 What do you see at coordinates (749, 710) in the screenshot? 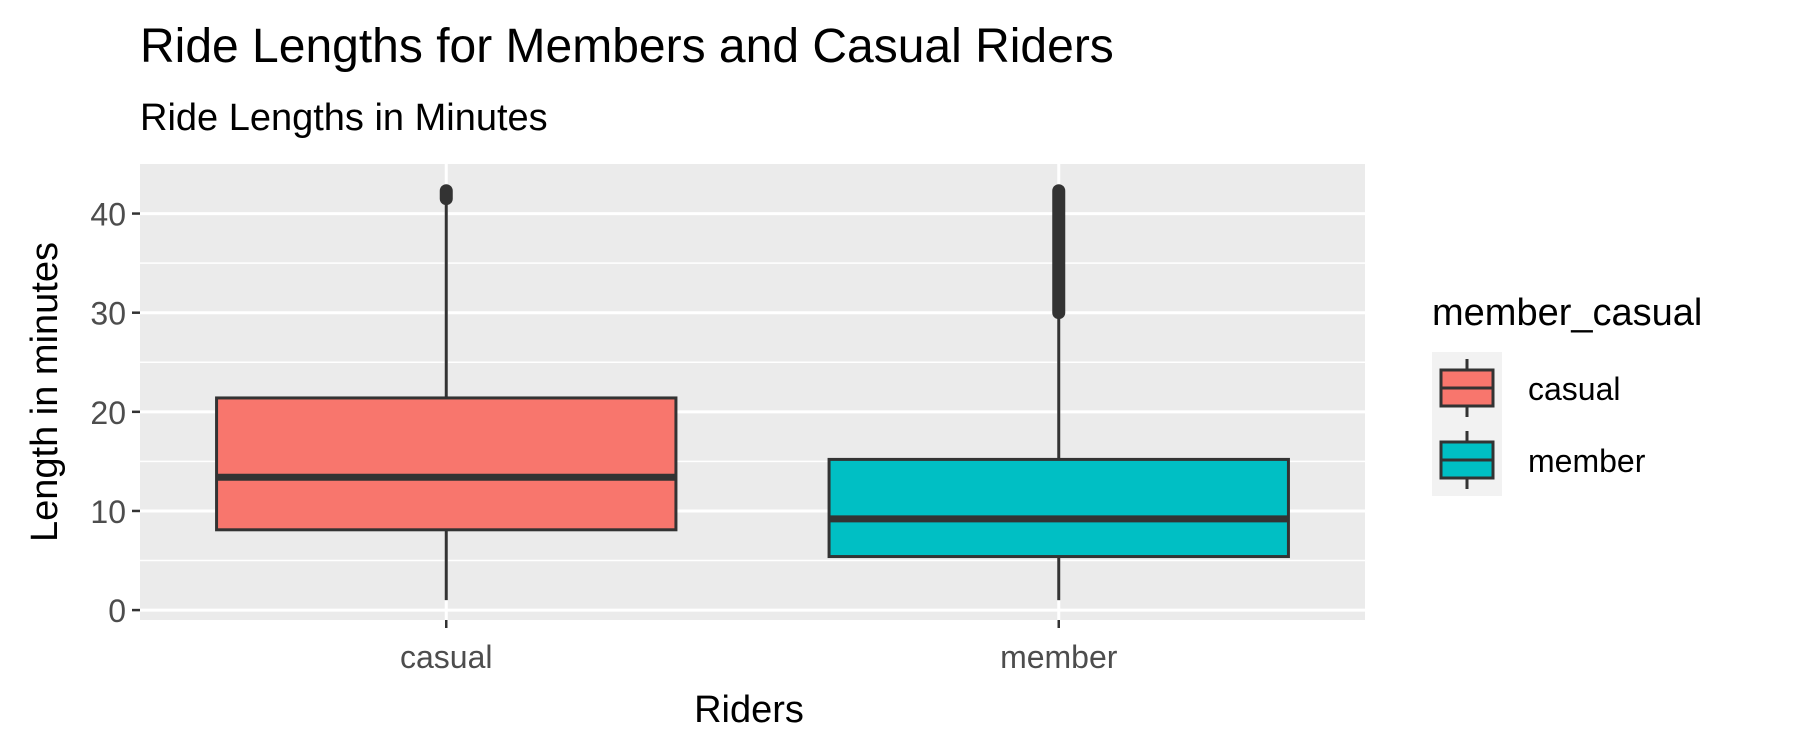
I see `x-axis-label: Riders` at bounding box center [749, 710].